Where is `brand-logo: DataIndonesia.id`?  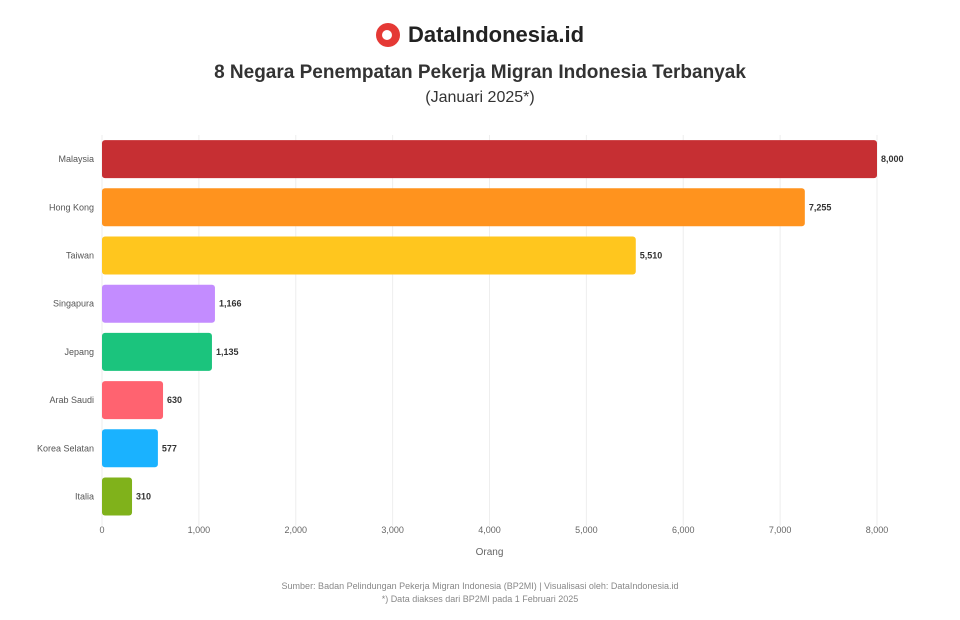 brand-logo: DataIndonesia.id is located at coordinates (480, 35).